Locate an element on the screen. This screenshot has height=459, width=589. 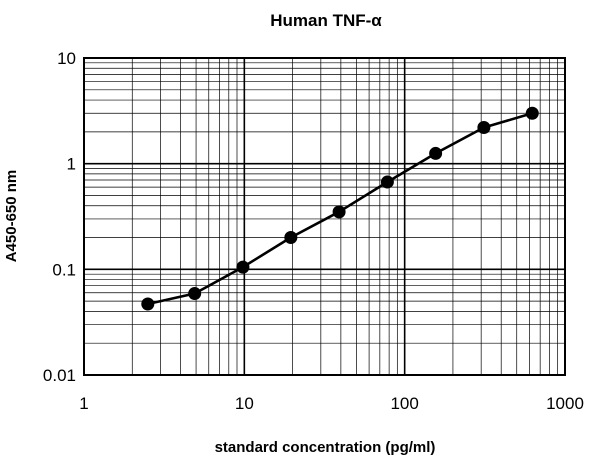
x-axis-label: standard concentration (pg/ml) is located at coordinates (325, 447).